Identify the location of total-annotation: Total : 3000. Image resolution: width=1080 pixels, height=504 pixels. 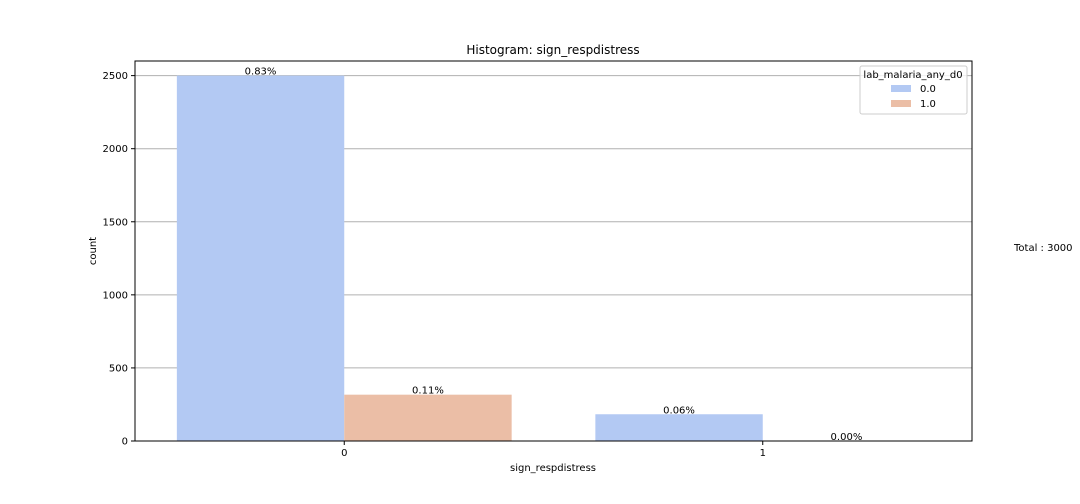
(1043, 248).